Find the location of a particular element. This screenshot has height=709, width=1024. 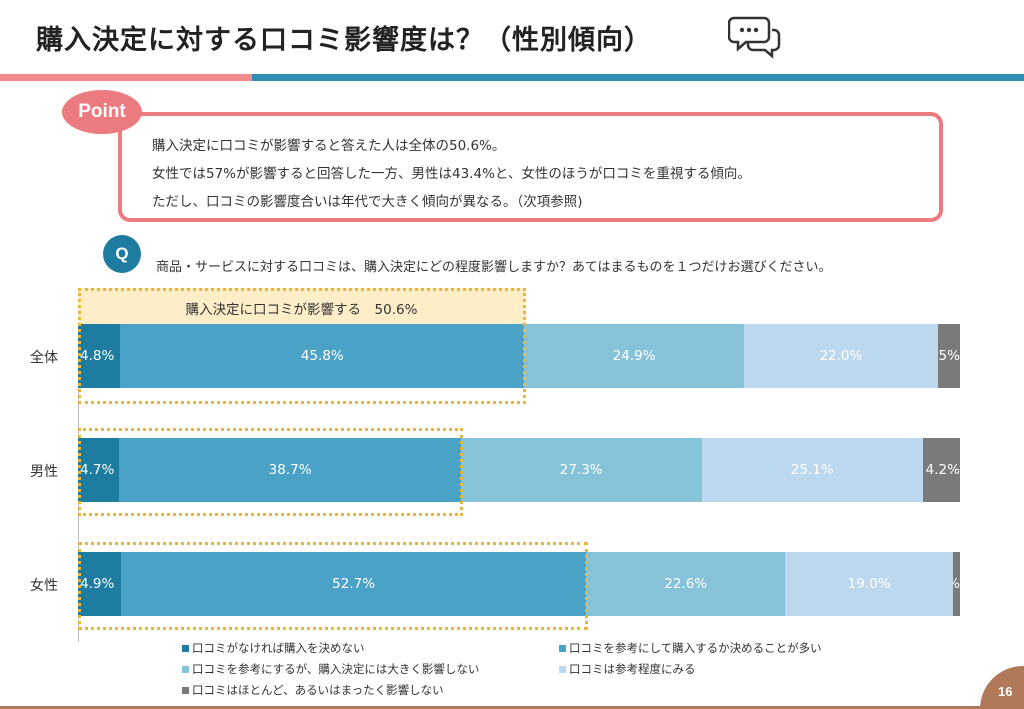

data-label: 27.3% is located at coordinates (581, 470).